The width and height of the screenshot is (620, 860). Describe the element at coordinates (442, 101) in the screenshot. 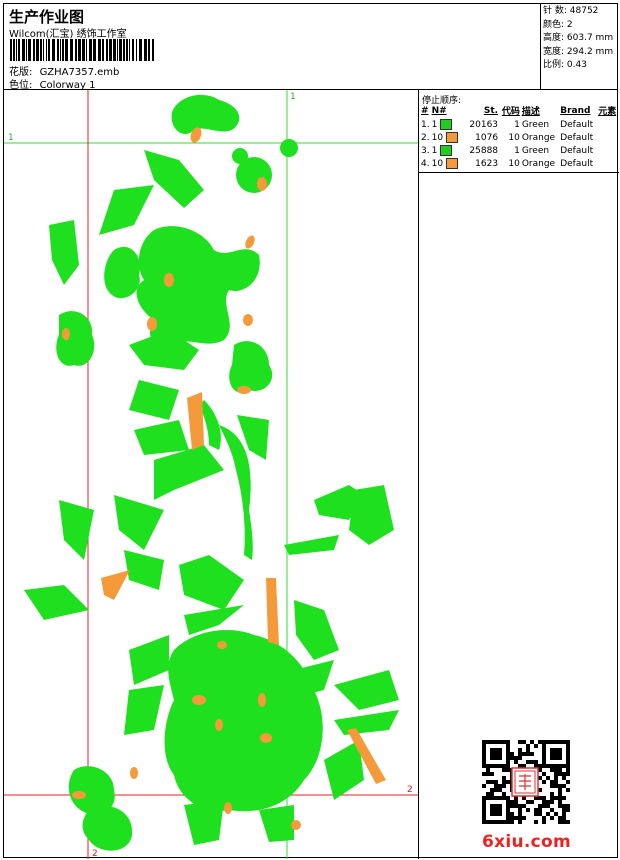

I see `stop-sequence-title: 停止顺序:` at that location.